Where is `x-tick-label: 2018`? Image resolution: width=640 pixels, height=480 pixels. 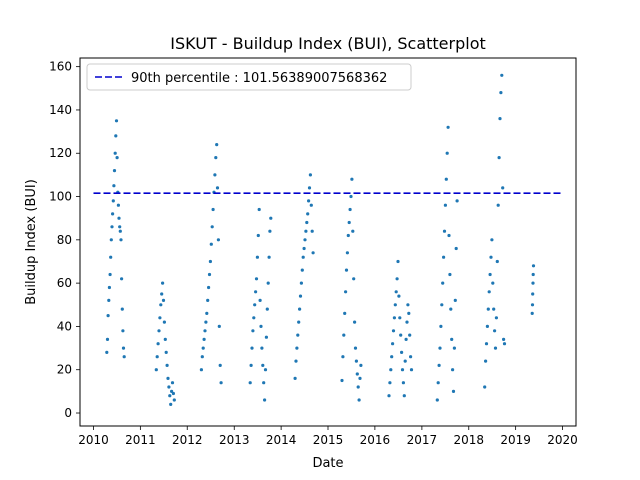
x-tick-label: 2018 is located at coordinates (468, 440).